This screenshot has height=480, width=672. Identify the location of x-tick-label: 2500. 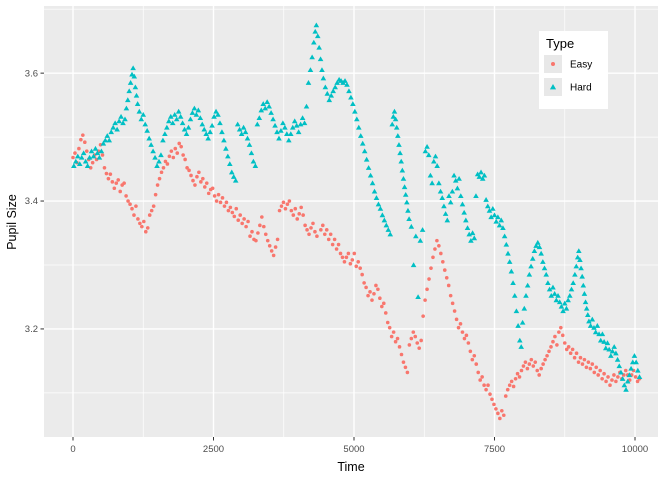
(213, 449).